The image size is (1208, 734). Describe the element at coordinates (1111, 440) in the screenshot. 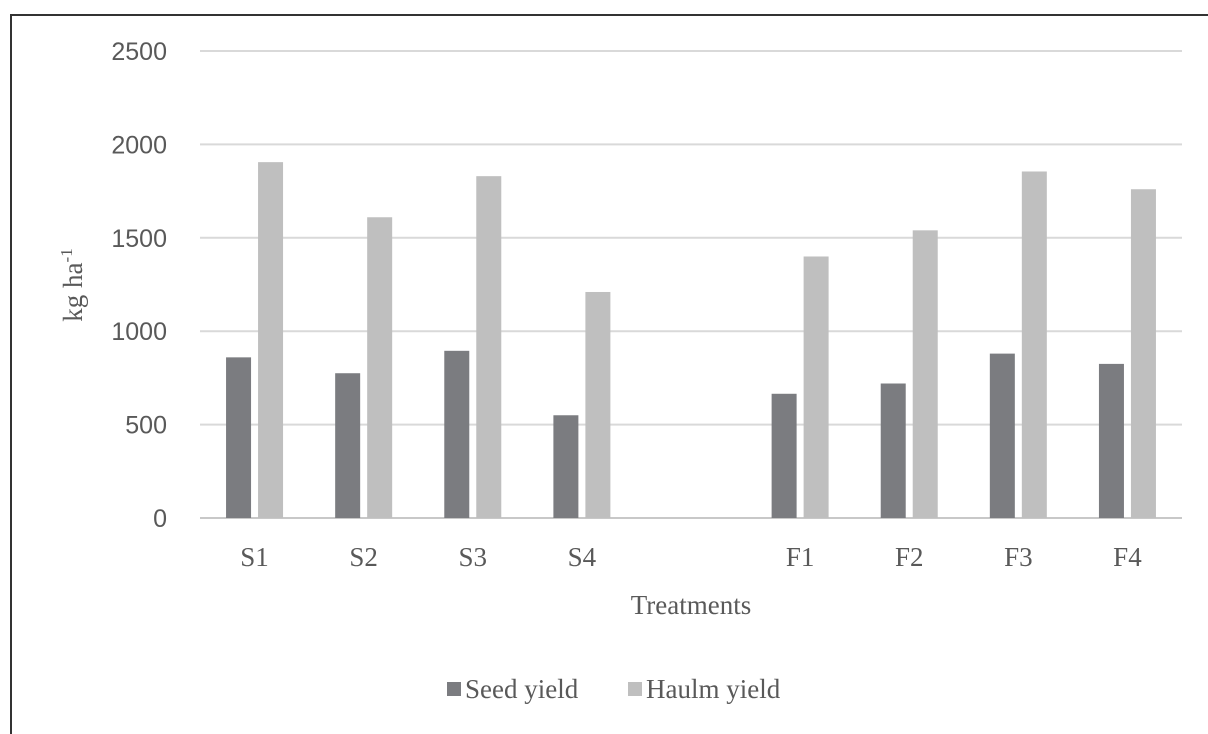

I see `seed-yield-bar-f4` at that location.